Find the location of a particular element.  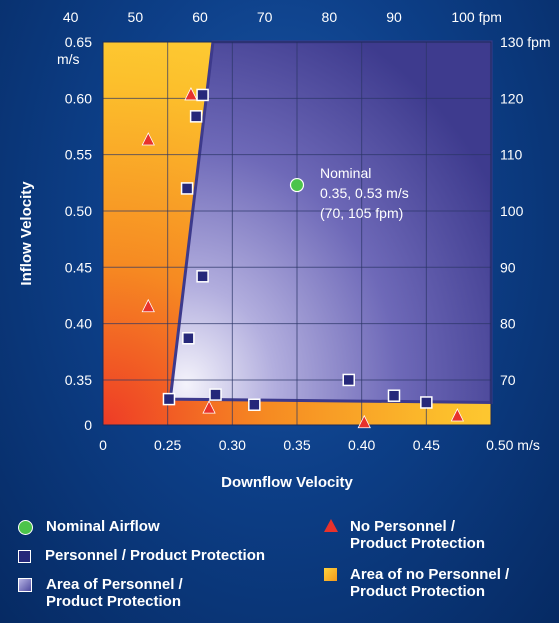

x-tick-label: 0.45 is located at coordinates (426, 445).